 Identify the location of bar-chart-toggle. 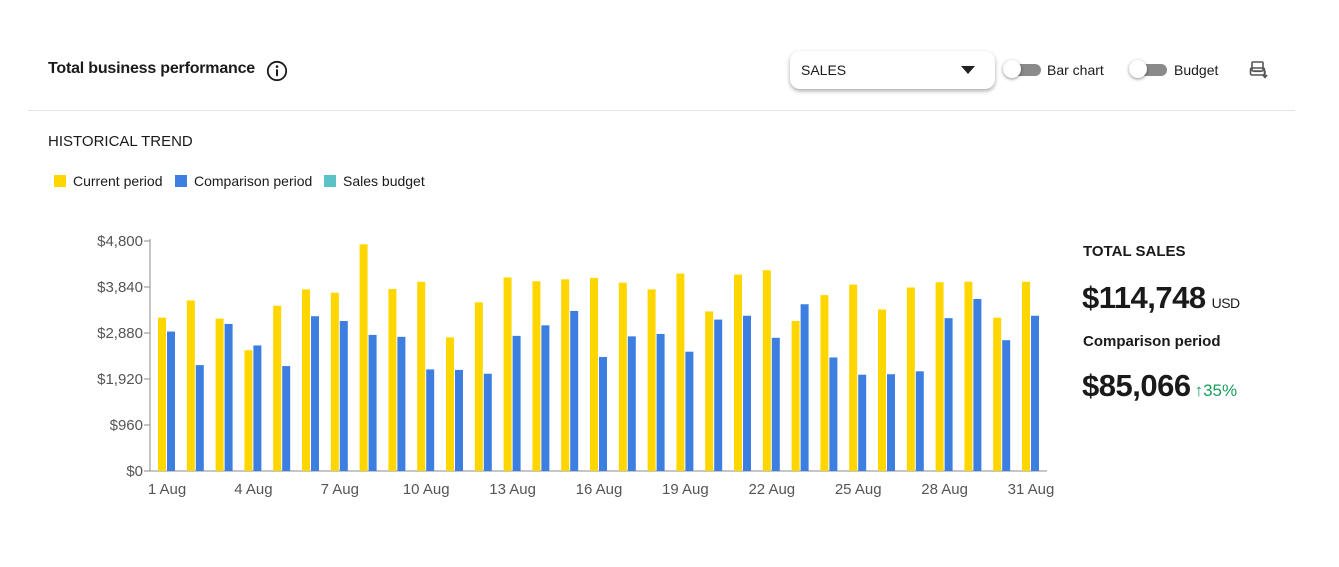
(1023, 69).